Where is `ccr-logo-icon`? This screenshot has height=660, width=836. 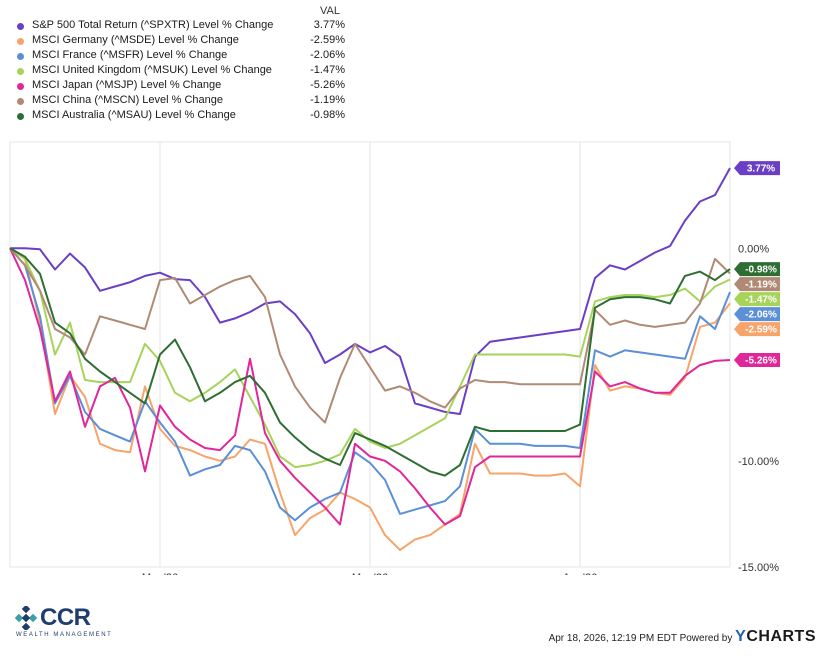 ccr-logo-icon is located at coordinates (26, 618).